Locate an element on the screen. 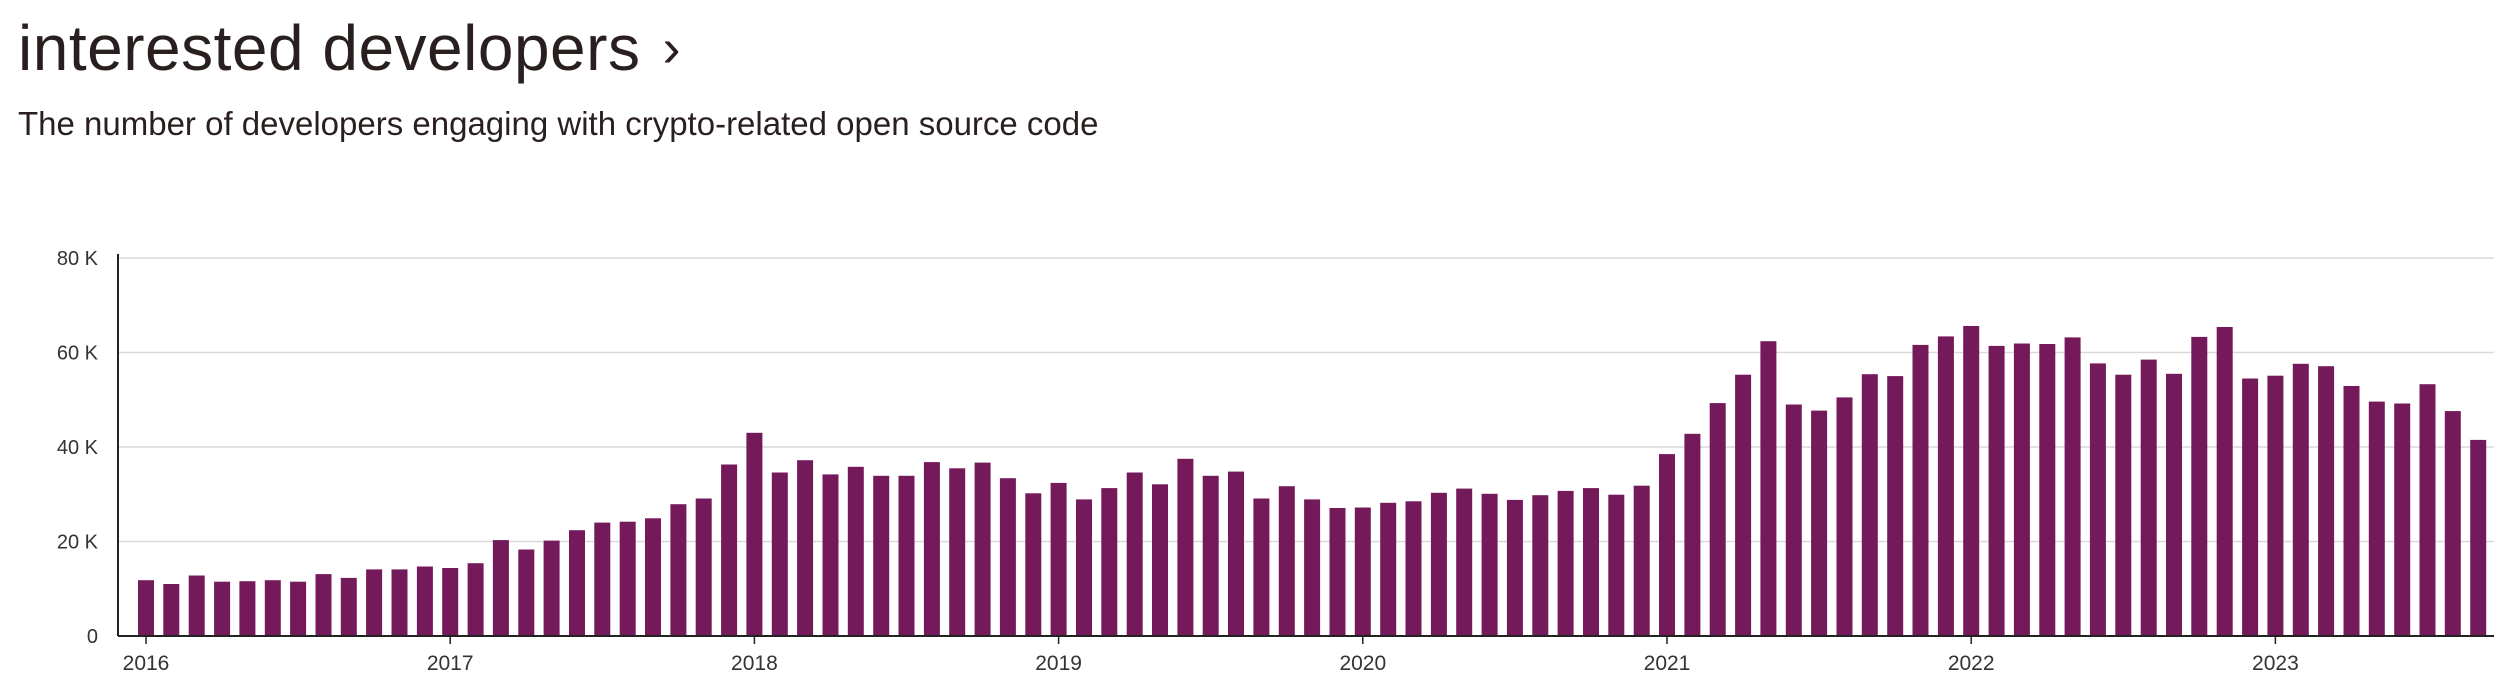 This screenshot has height=698, width=2514. x-tick-label: 2023 is located at coordinates (2275, 663).